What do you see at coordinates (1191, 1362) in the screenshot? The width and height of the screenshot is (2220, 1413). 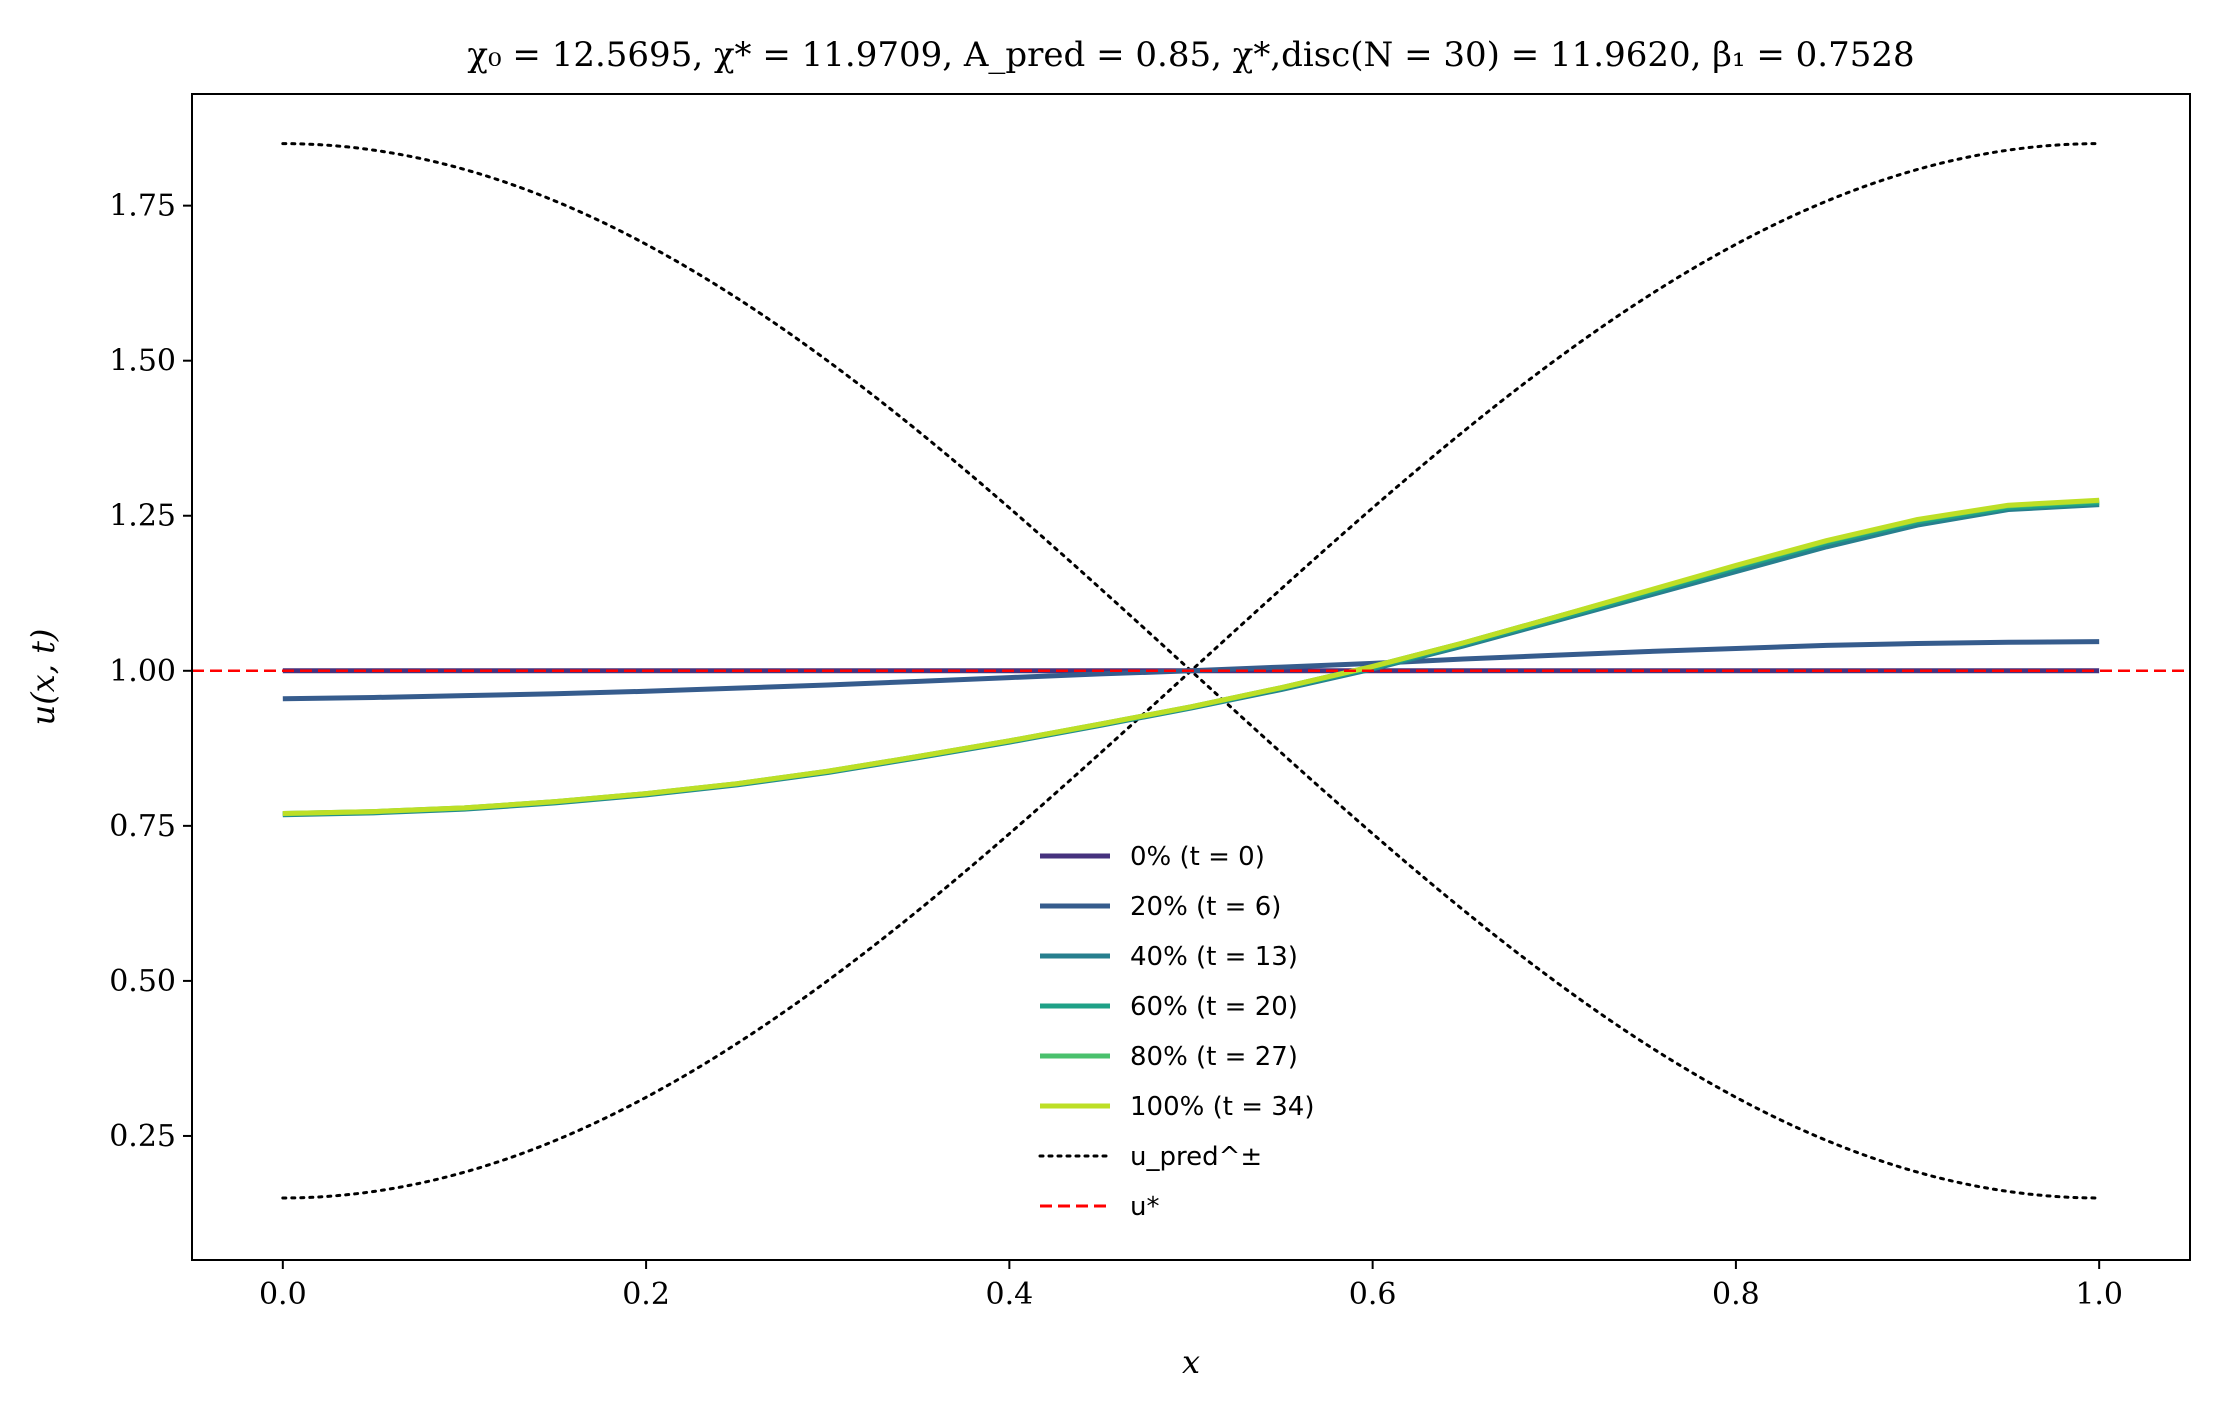 I see `x-axis-label: x` at bounding box center [1191, 1362].